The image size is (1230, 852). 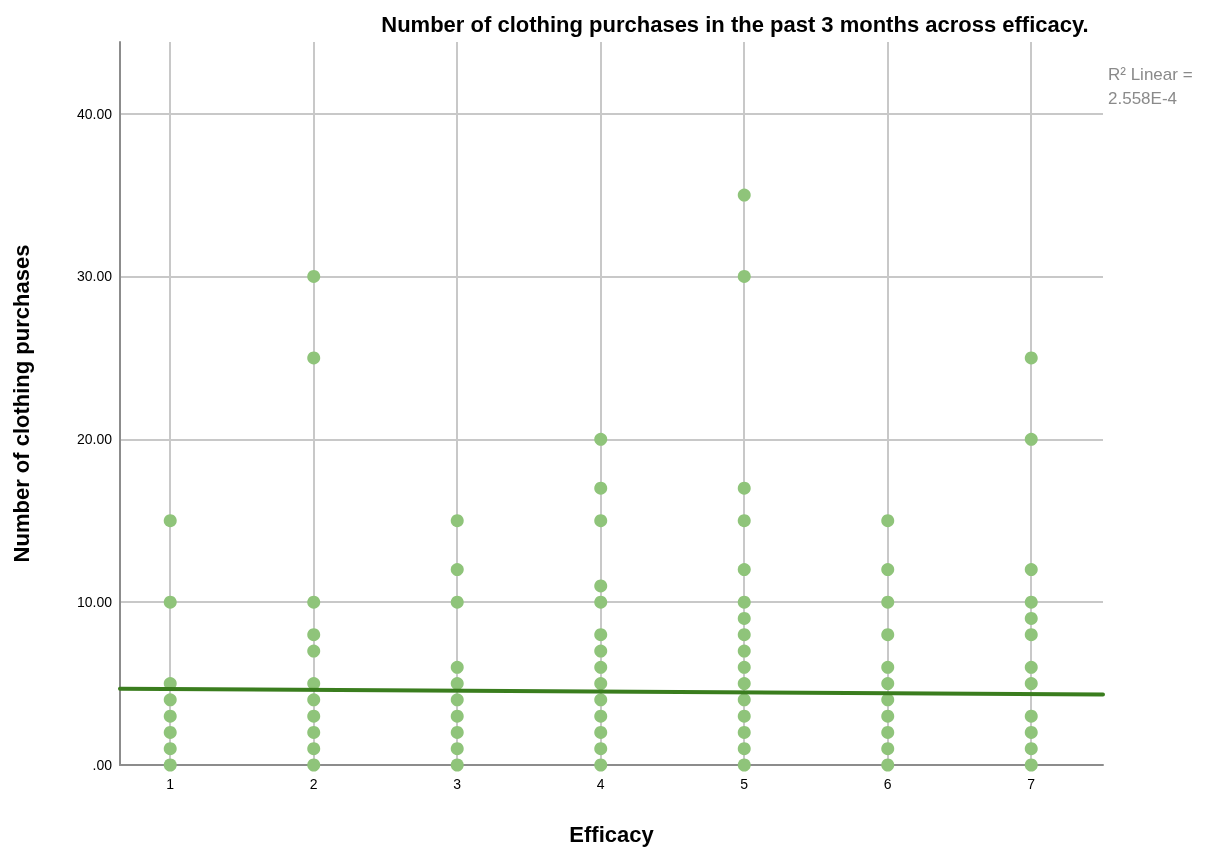 I want to click on x-tick-label: 1, so click(x=170, y=784).